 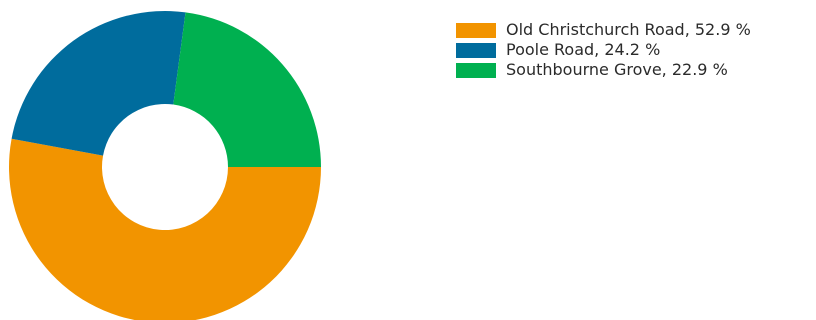 I want to click on donut-slice-poole-road, so click(x=98, y=83).